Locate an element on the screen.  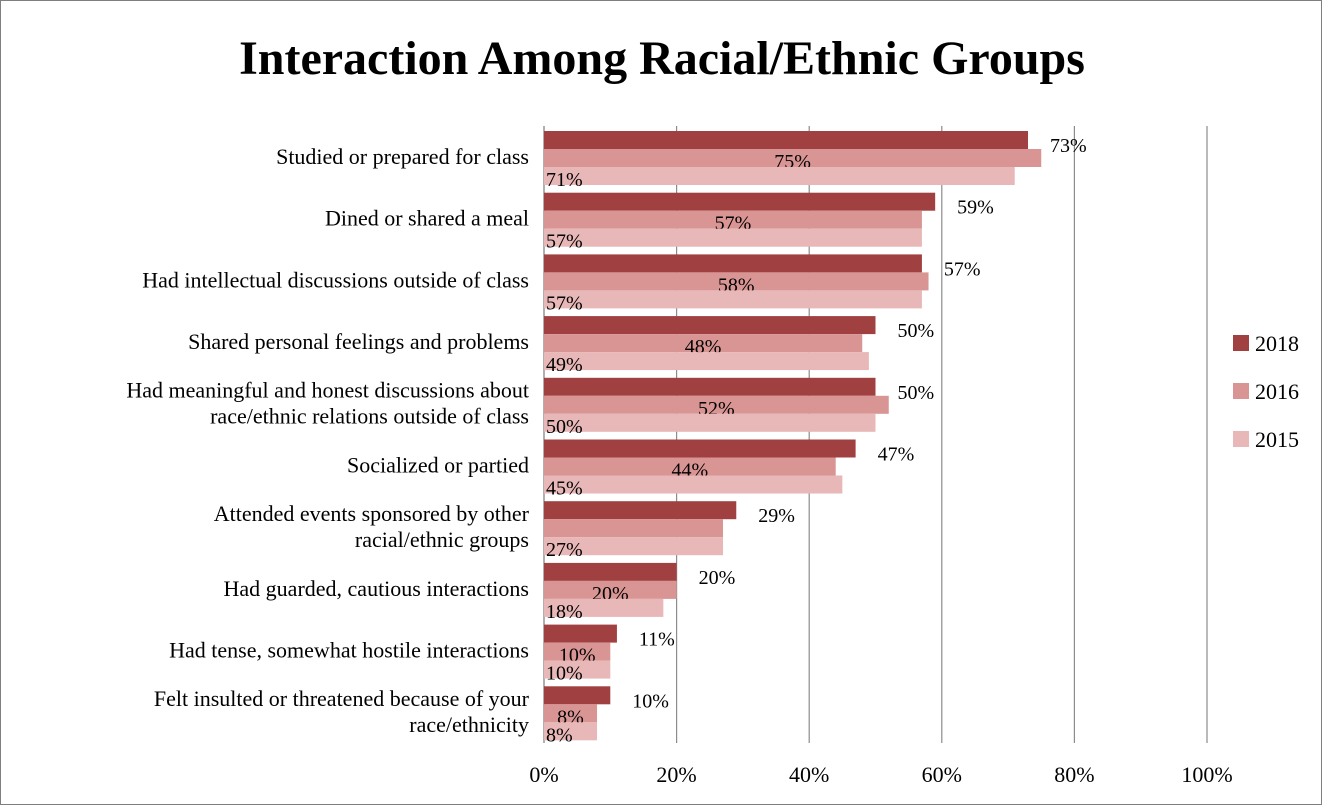
data-label: 8% is located at coordinates (559, 735).